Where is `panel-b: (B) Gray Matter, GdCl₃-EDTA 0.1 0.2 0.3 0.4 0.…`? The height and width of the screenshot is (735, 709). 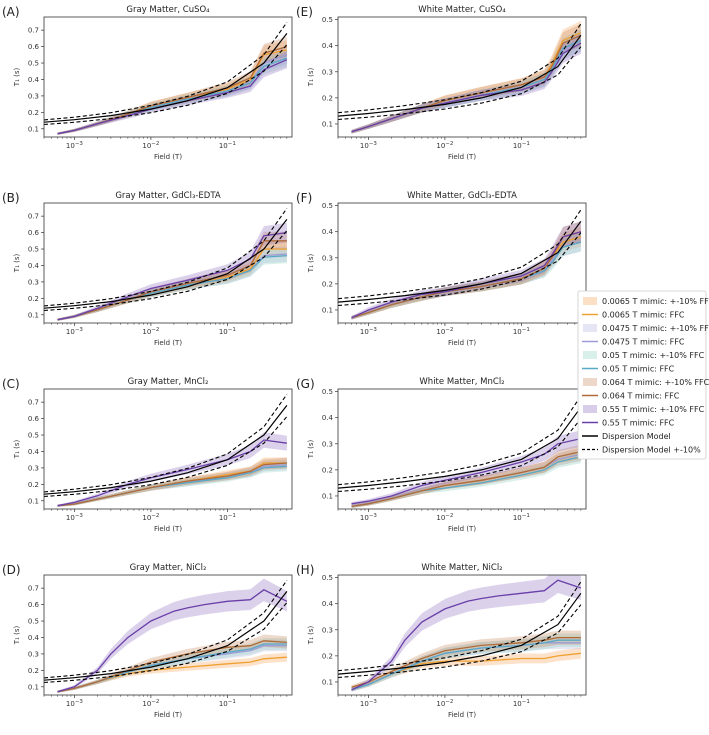
panel-b: (B) Gray Matter, GdCl₃-EDTA 0.1 0.2 0.3 0.4 0.… is located at coordinates (147, 269).